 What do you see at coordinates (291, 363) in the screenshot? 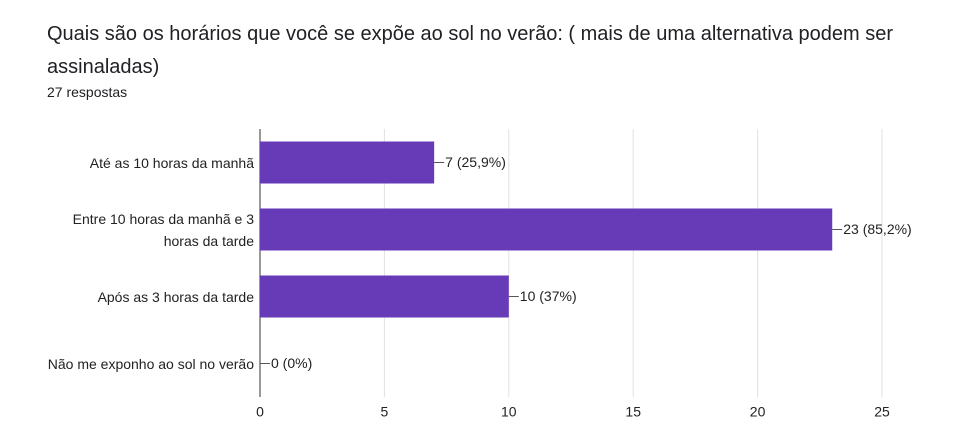
I see `data-label: 0 (0%)` at bounding box center [291, 363].